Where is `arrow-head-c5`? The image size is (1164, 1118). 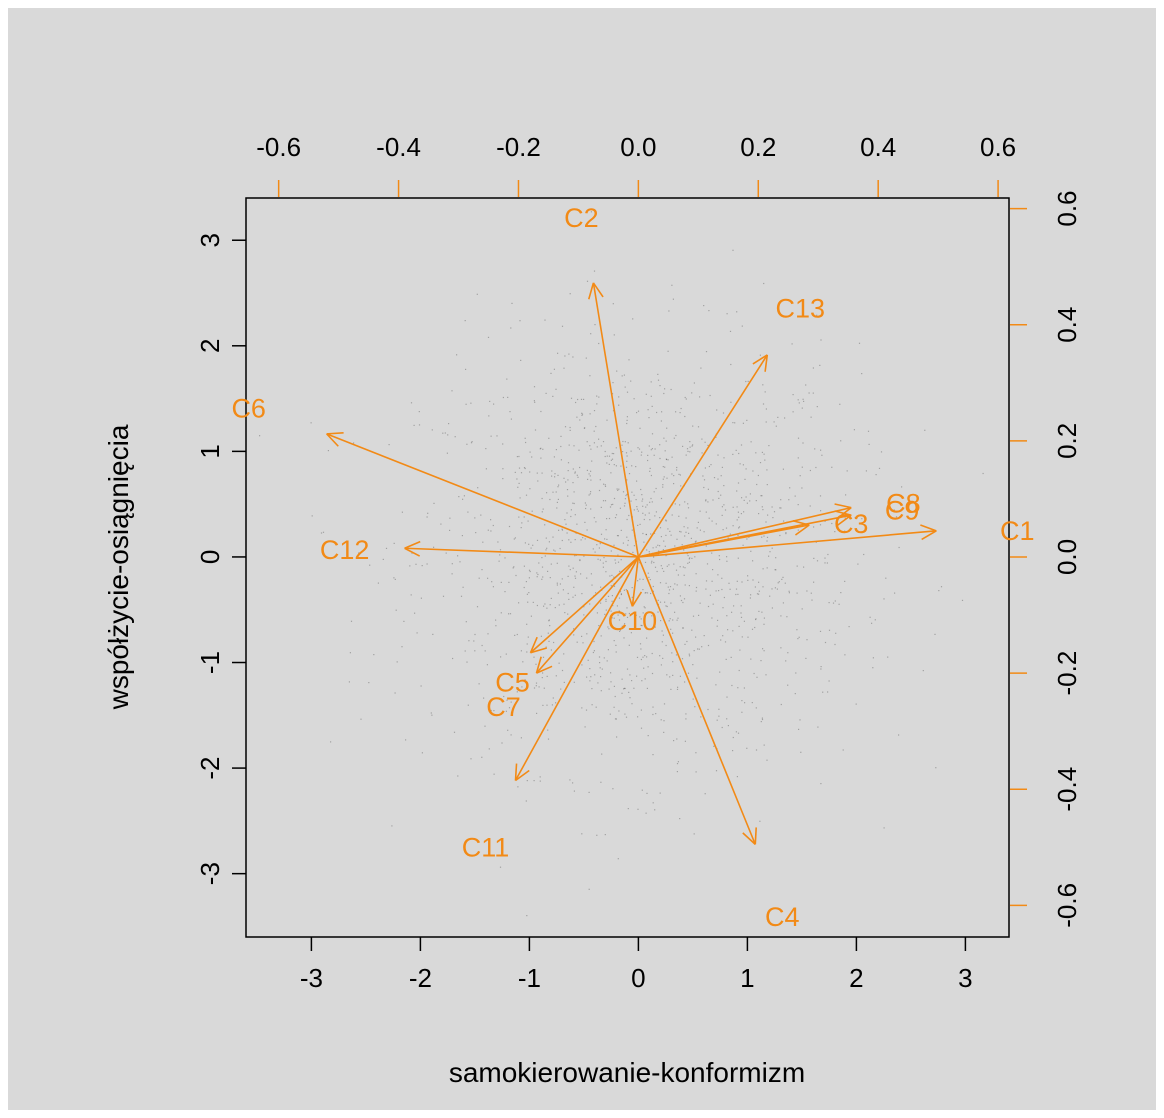 arrow-head-c5 is located at coordinates (533, 645).